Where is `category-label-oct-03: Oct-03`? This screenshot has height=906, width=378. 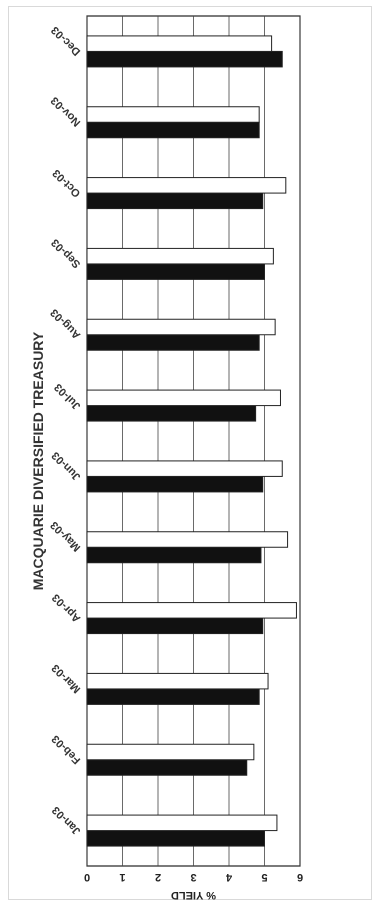 category-label-oct-03: Oct-03 is located at coordinates (66, 183).